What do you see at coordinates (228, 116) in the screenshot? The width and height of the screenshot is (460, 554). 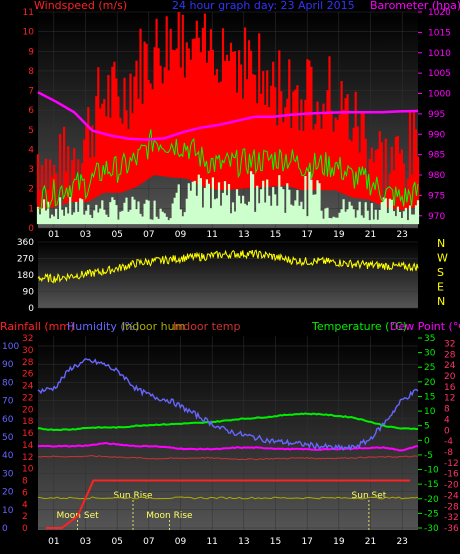 I see `barometer-series` at bounding box center [228, 116].